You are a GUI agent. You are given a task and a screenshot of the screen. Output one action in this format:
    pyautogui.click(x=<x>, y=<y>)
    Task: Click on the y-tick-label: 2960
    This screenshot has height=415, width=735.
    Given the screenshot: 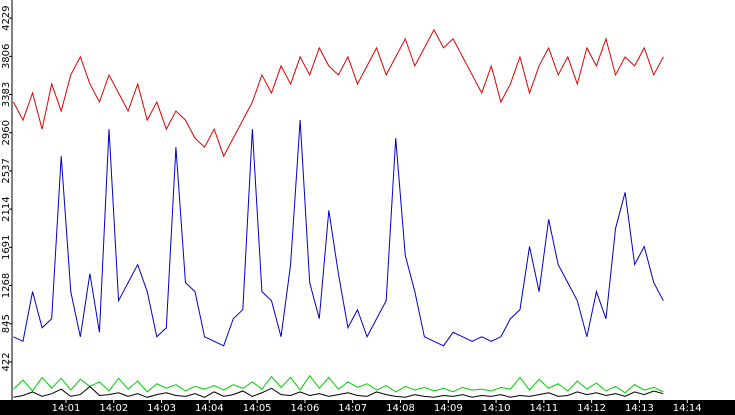 What is the action you would take?
    pyautogui.click(x=6, y=132)
    